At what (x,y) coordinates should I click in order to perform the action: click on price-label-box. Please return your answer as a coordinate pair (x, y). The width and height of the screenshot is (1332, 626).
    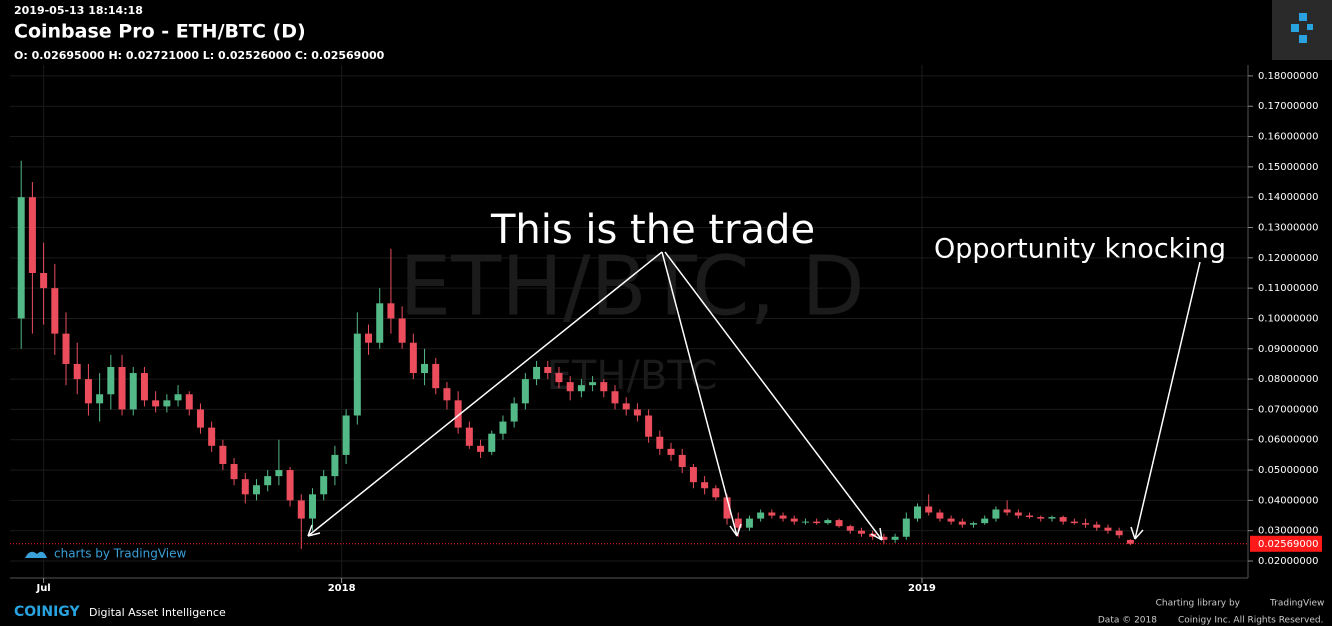
    Looking at the image, I should click on (1286, 543).